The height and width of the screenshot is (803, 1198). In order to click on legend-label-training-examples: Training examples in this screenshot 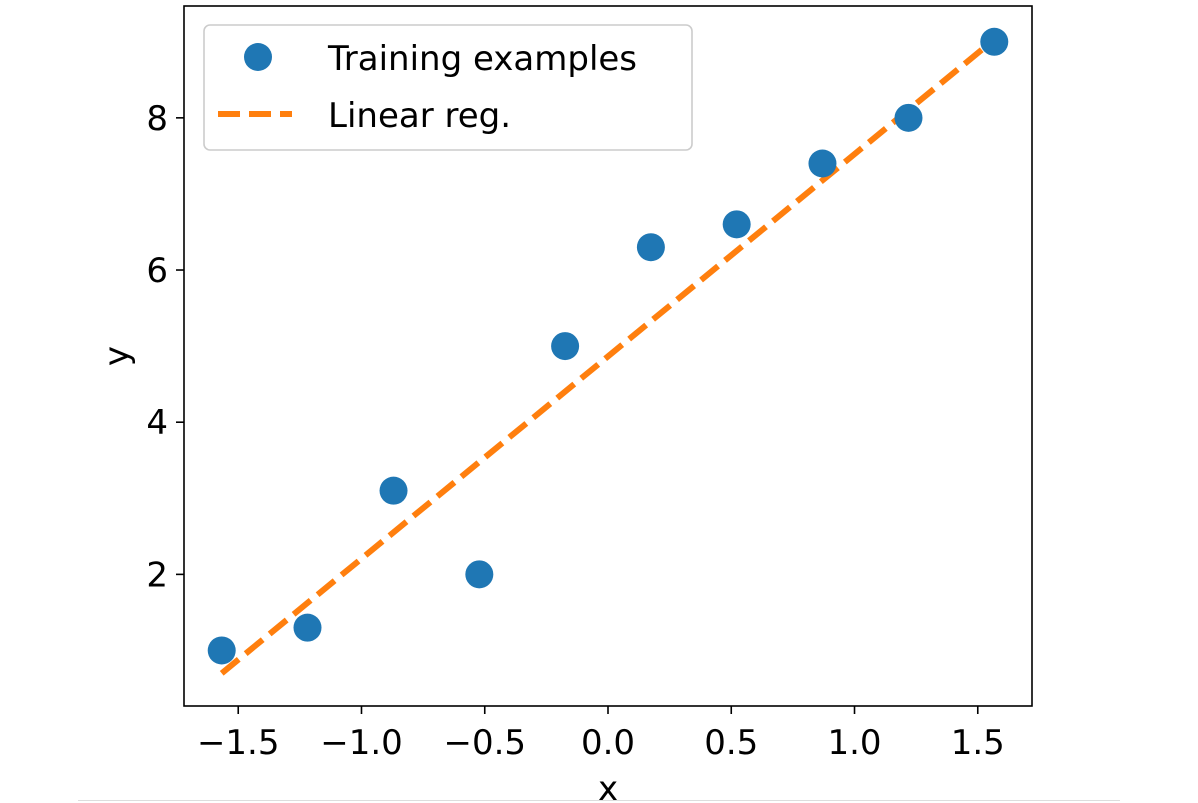, I will do `click(482, 59)`.